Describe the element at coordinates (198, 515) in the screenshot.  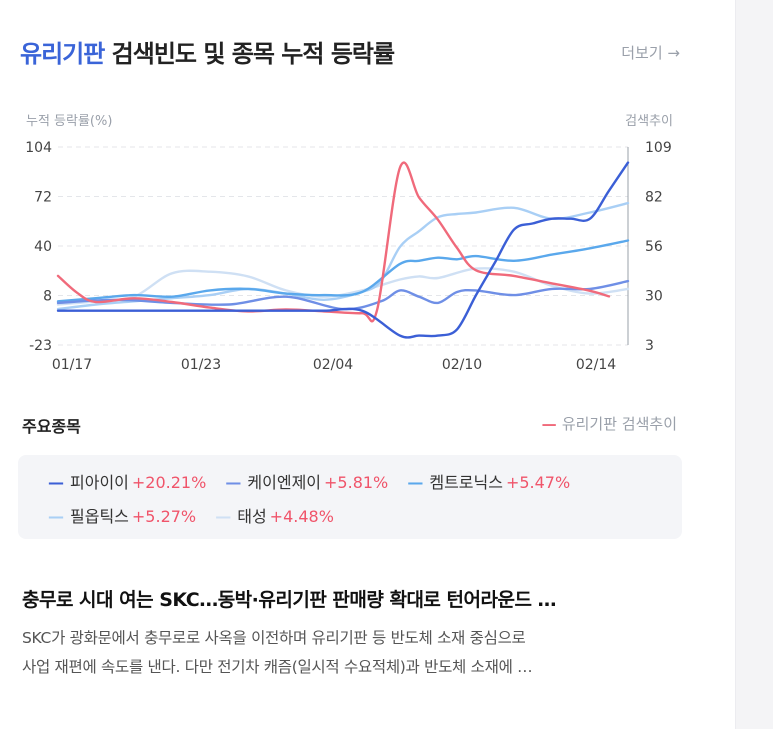
I see `legend-row-2: — 필옵틱스 +5.27% — 태성 +4.48%` at that location.